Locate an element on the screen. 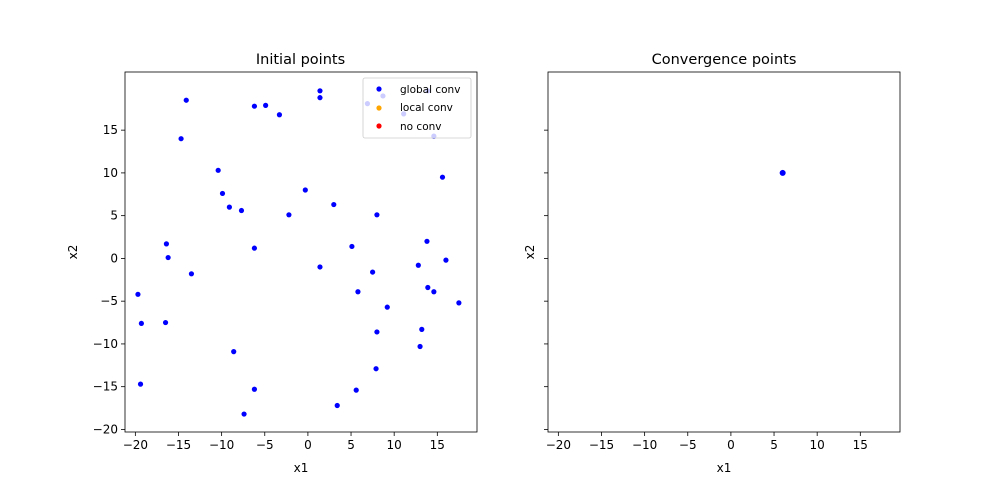  legend-box is located at coordinates (417, 108).